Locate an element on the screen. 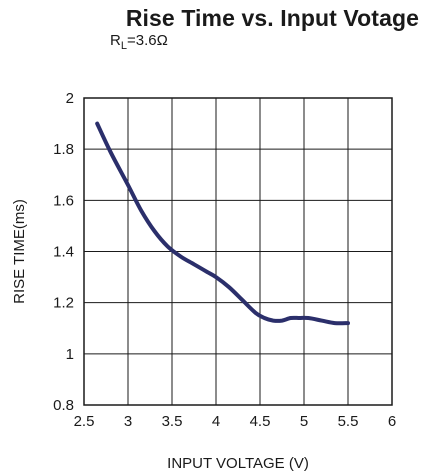  x-tick-label: 3.5 is located at coordinates (172, 421).